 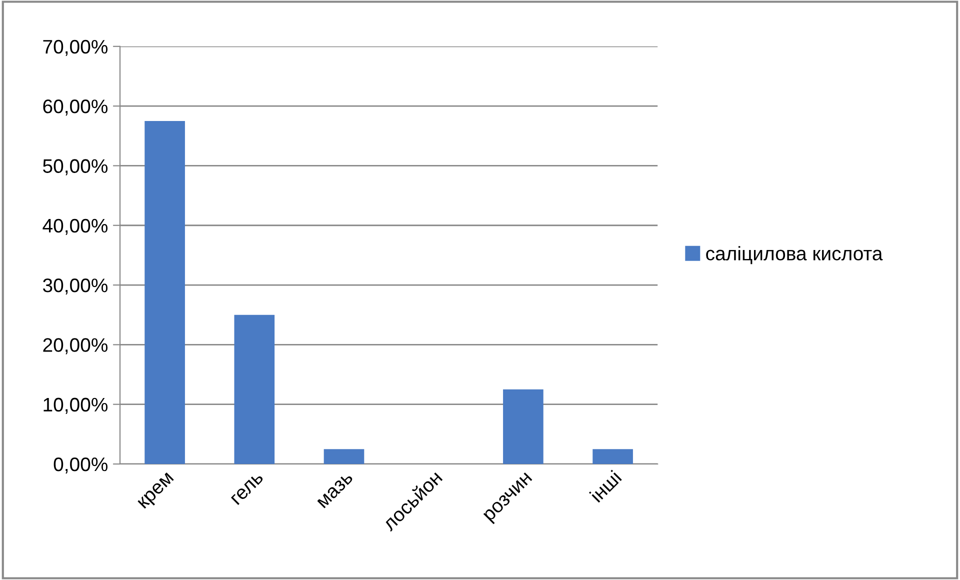 I want to click on y-tick-label: 0,00%, so click(x=81, y=465).